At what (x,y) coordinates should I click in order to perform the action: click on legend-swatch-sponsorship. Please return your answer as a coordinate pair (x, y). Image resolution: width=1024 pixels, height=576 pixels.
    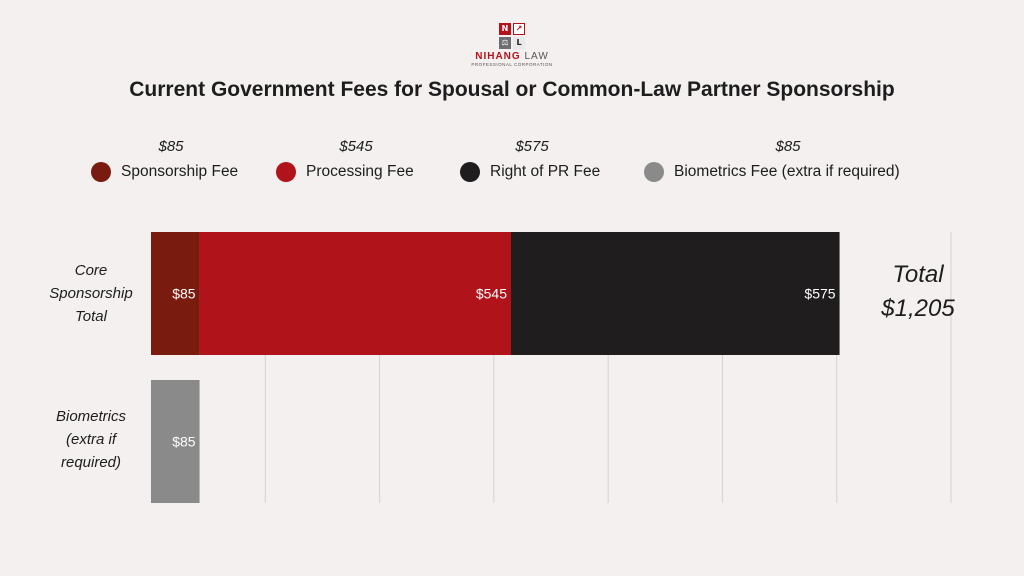
    Looking at the image, I should click on (101, 172).